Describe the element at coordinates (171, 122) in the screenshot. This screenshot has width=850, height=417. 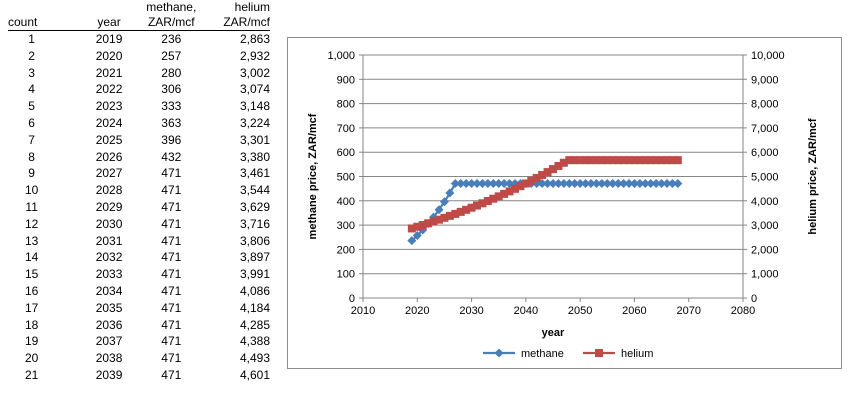
I see `cell-methane: 363` at that location.